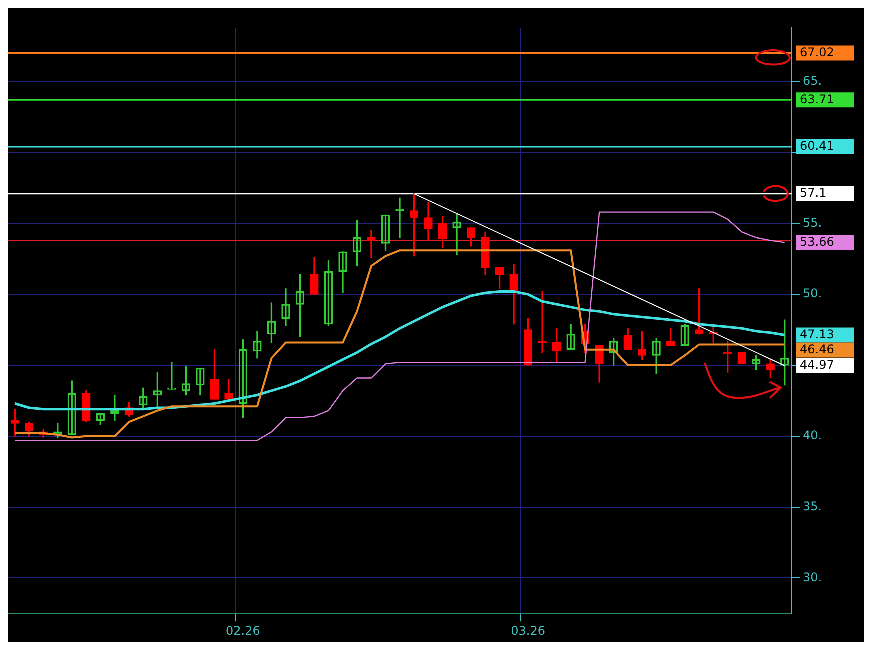  What do you see at coordinates (817, 52) in the screenshot?
I see `ref-line-label: 67.02` at bounding box center [817, 52].